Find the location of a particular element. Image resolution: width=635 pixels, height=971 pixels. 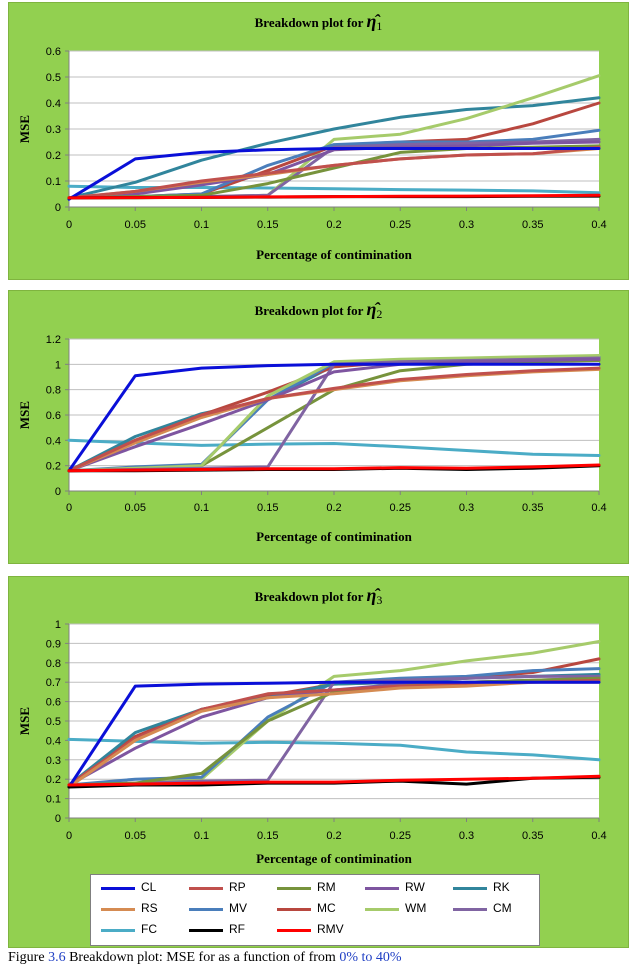

y-tick-label: 0.3 is located at coordinates (53, 761).